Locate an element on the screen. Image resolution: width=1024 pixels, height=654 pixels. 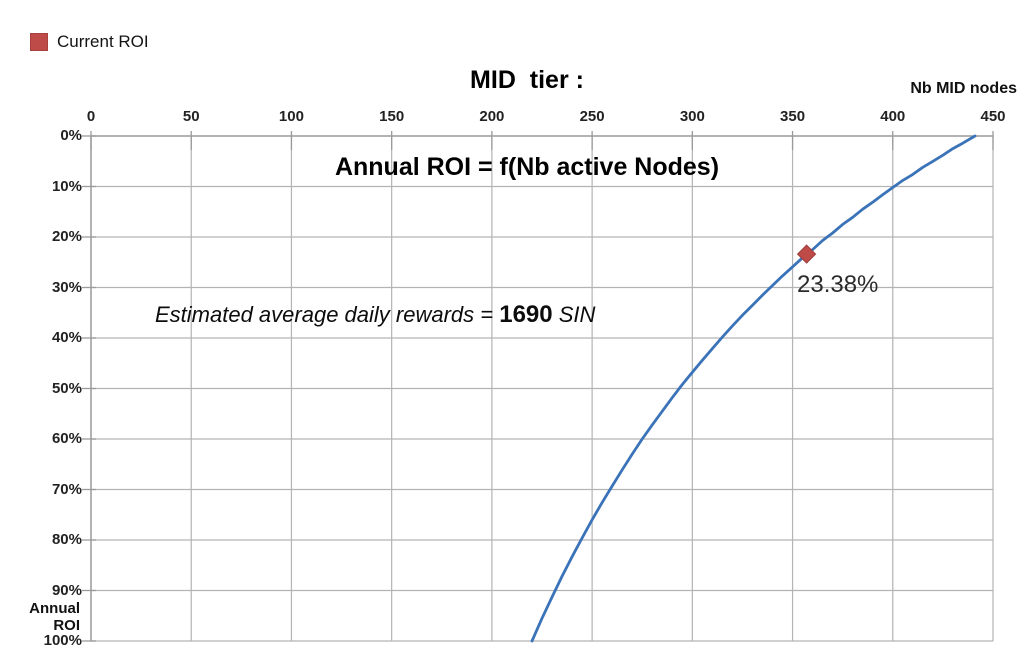
rewards-annotation-prefix: Estimated average daily rewards = is located at coordinates (327, 314).